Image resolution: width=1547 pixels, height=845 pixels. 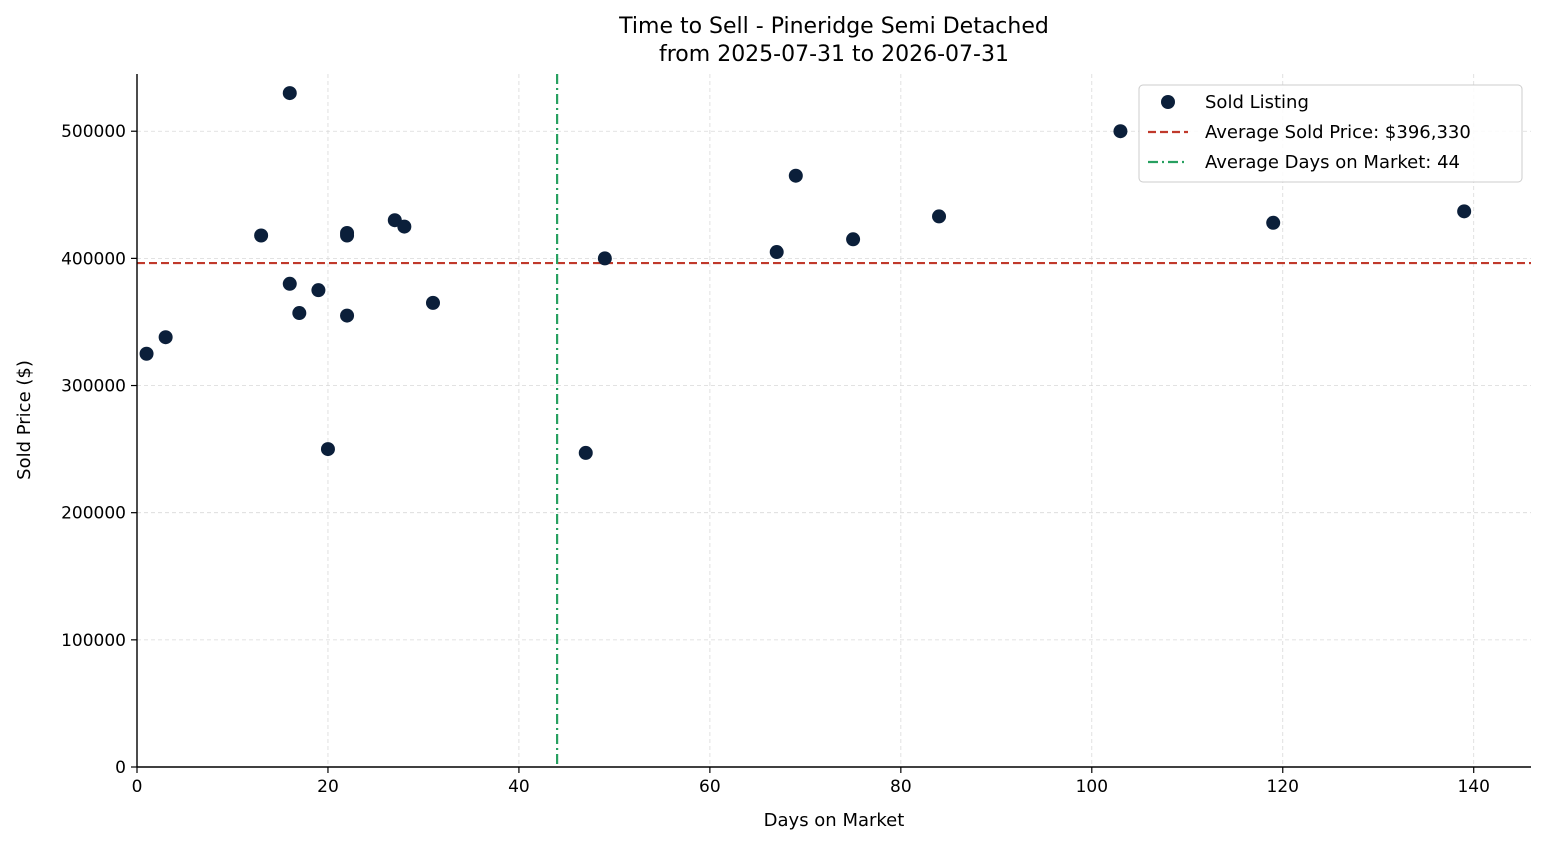 What do you see at coordinates (93, 641) in the screenshot?
I see `y-tick-label: 100000` at bounding box center [93, 641].